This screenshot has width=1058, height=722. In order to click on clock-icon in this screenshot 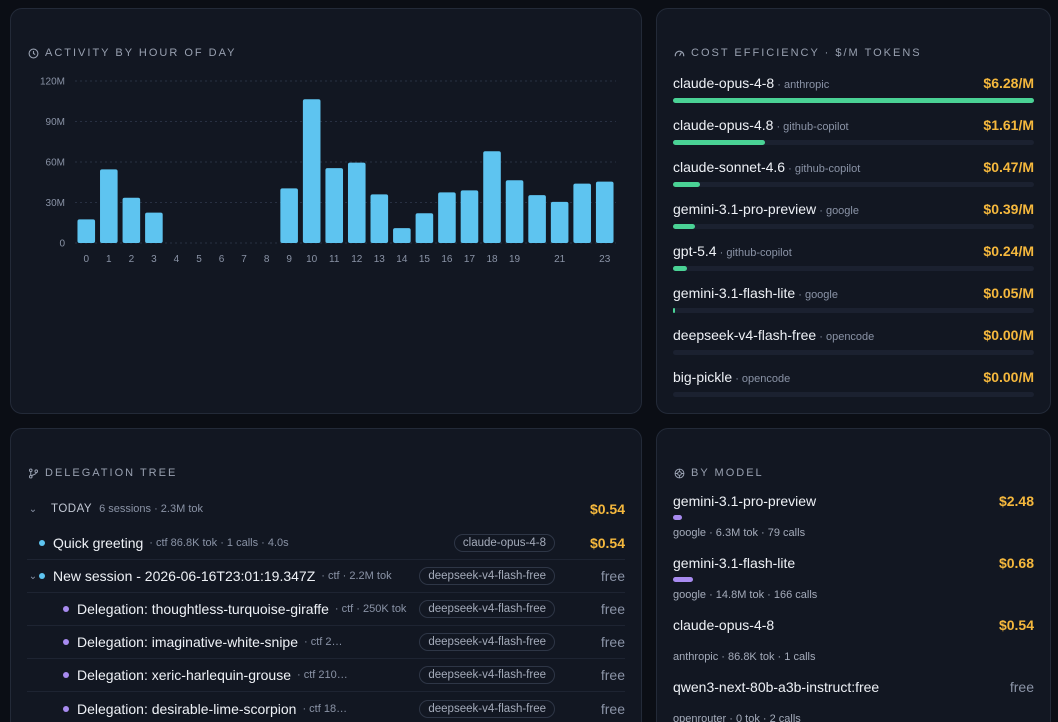, I will do `click(33, 53)`.